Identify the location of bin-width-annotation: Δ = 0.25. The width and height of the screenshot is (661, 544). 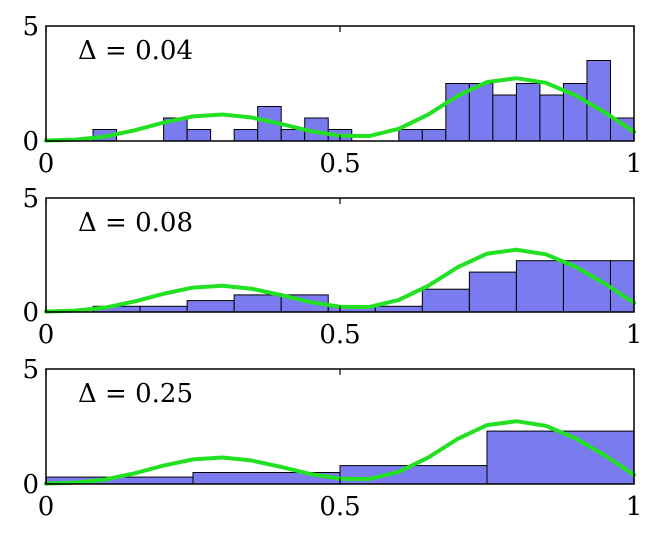
(135, 394).